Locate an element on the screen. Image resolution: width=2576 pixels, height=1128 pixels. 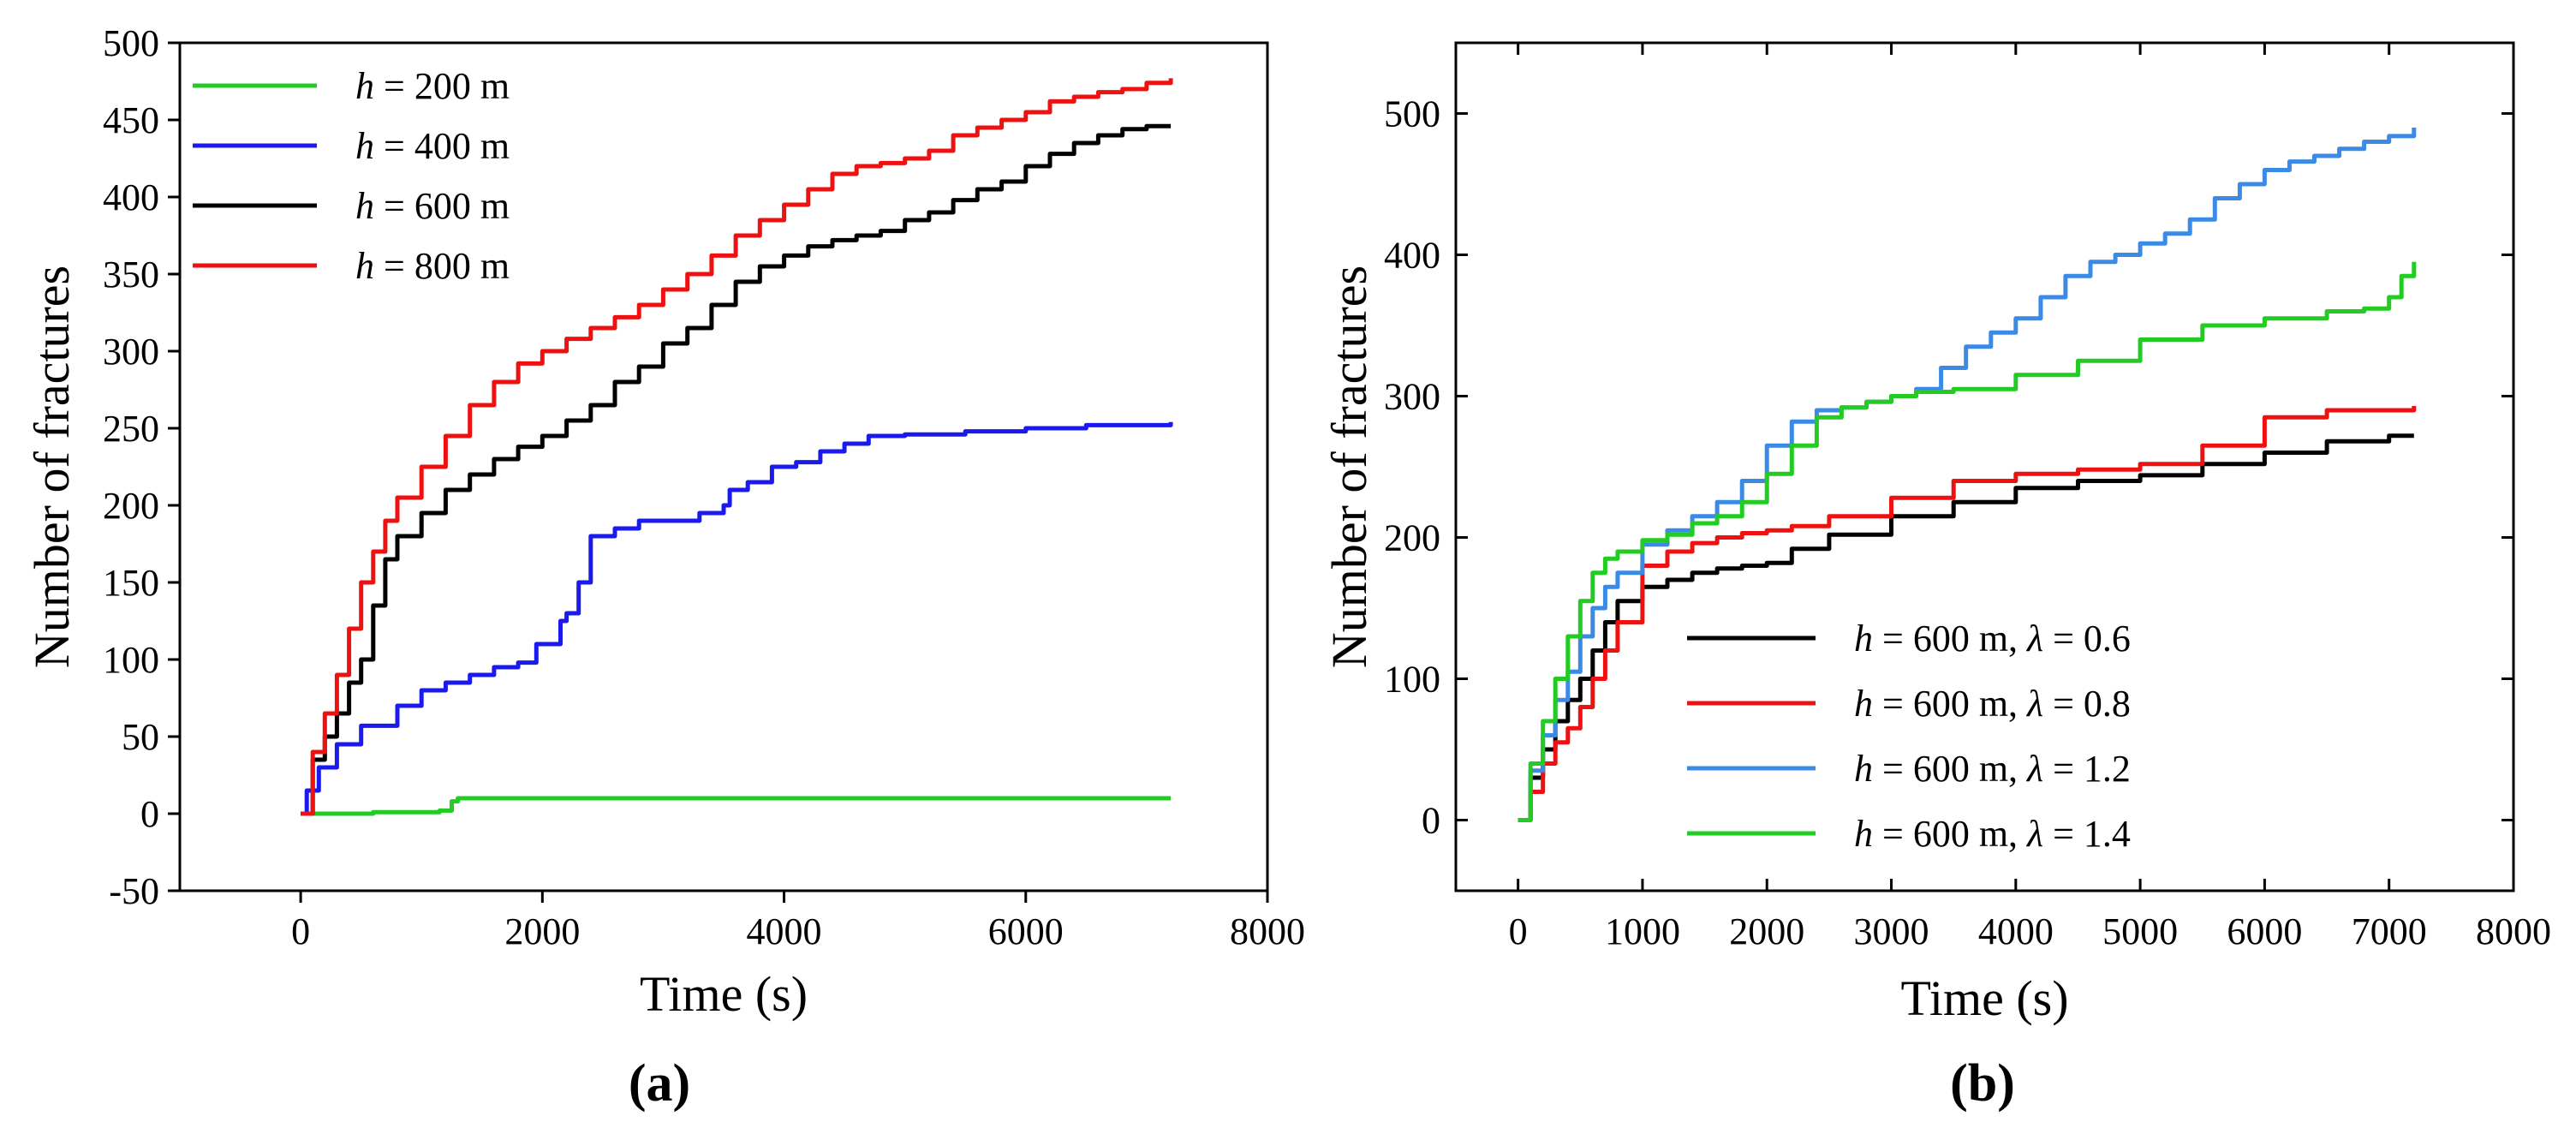
y-tick-label: 150 is located at coordinates (131, 583).